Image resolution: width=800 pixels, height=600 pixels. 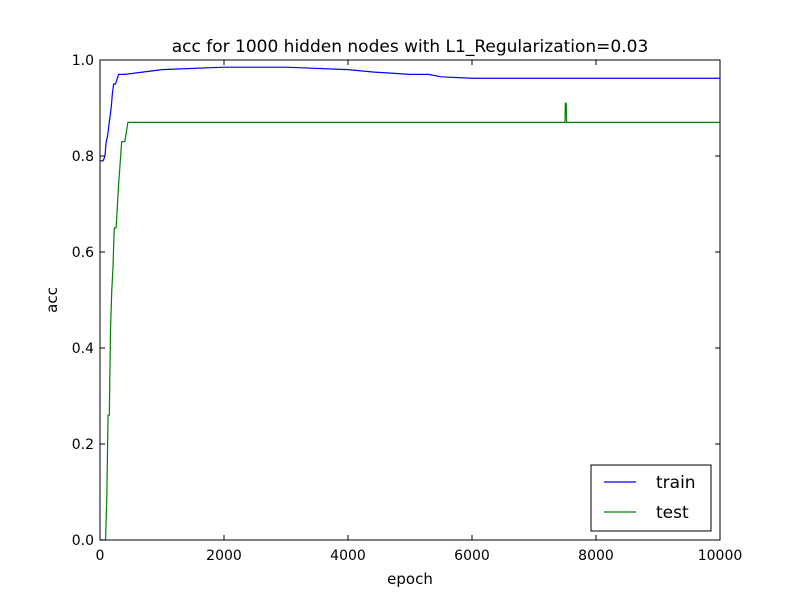 What do you see at coordinates (596, 556) in the screenshot?
I see `x-tick-label: 8000` at bounding box center [596, 556].